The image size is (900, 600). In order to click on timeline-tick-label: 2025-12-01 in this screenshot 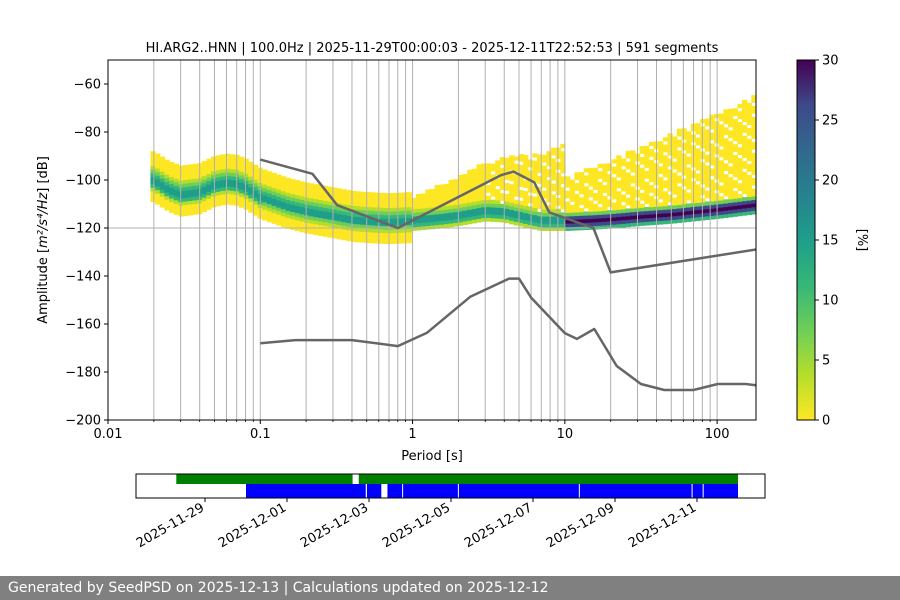, I will do `click(252, 525)`.